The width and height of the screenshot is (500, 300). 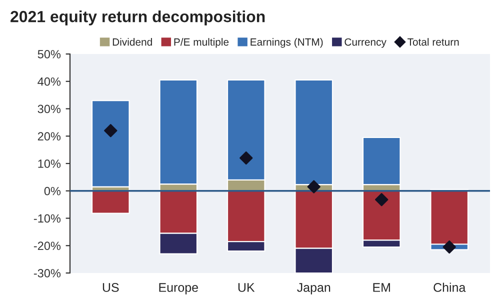 What do you see at coordinates (201, 43) in the screenshot?
I see `legend-label: P/E multiple` at bounding box center [201, 43].